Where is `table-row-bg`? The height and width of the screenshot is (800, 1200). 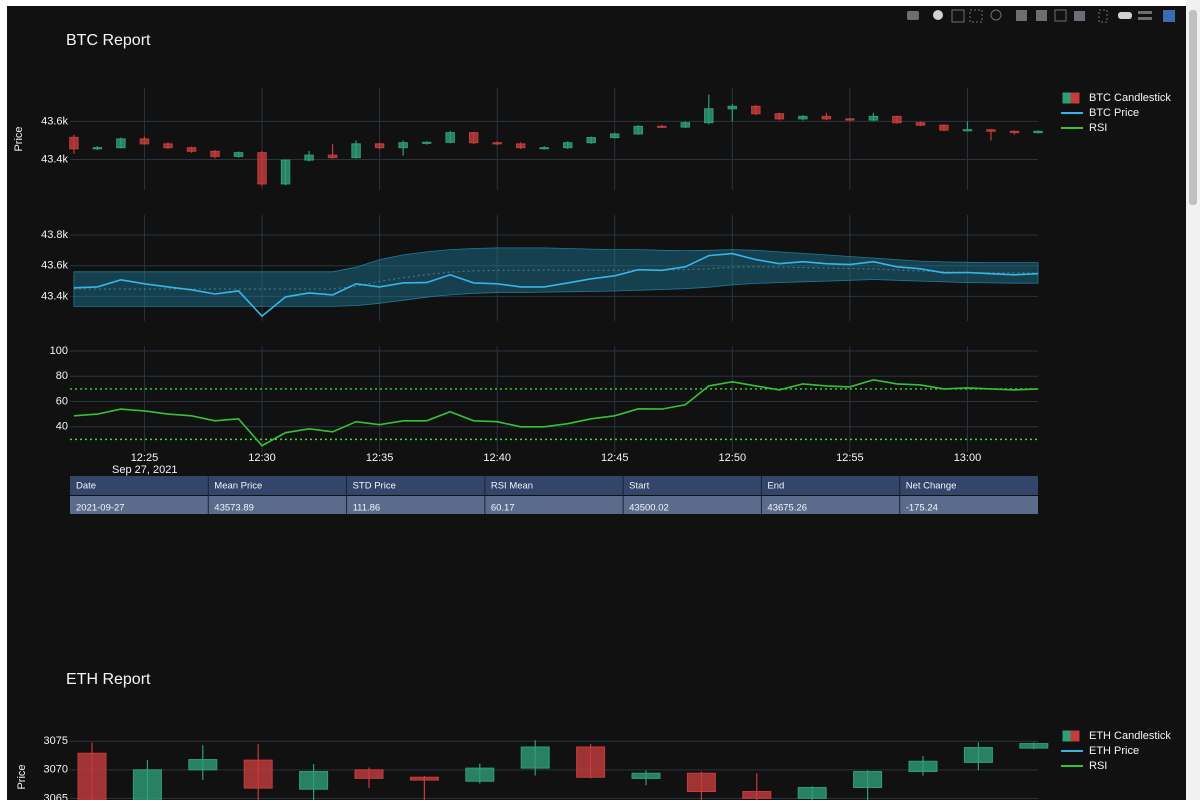
table-row-bg is located at coordinates (554, 505).